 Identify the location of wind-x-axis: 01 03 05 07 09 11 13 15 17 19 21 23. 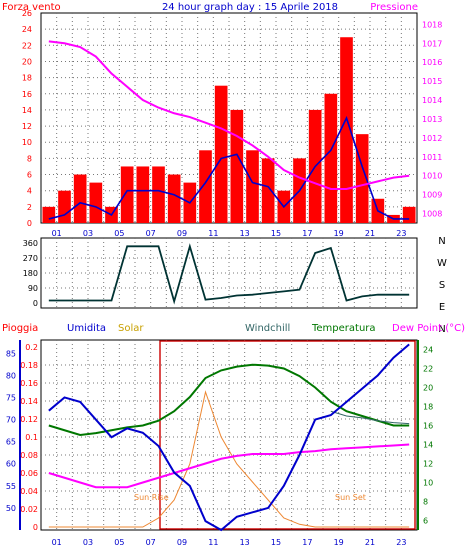
(229, 233).